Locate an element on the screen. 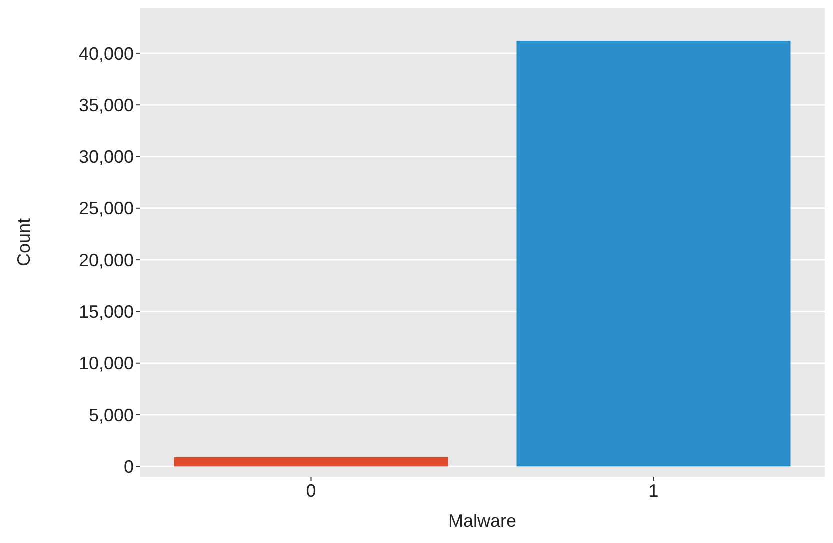 This screenshot has height=543, width=833. x-tick-label: 1 is located at coordinates (653, 491).